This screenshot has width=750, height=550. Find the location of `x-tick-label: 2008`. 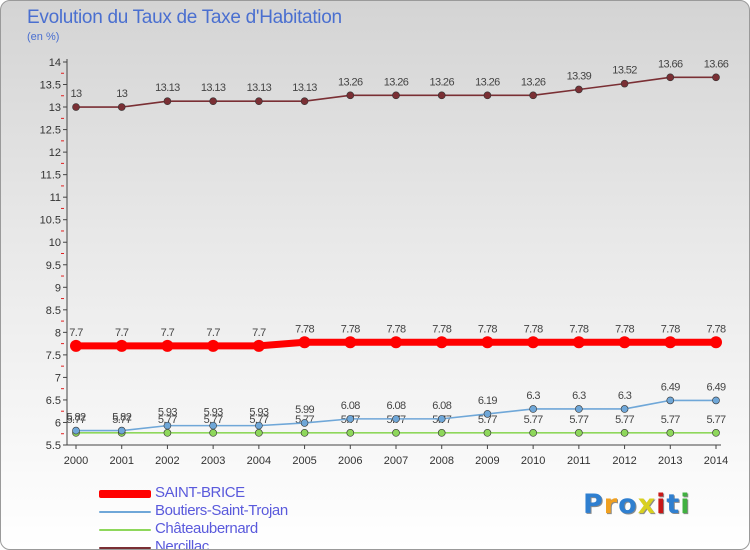

x-tick-label: 2008 is located at coordinates (441, 461).